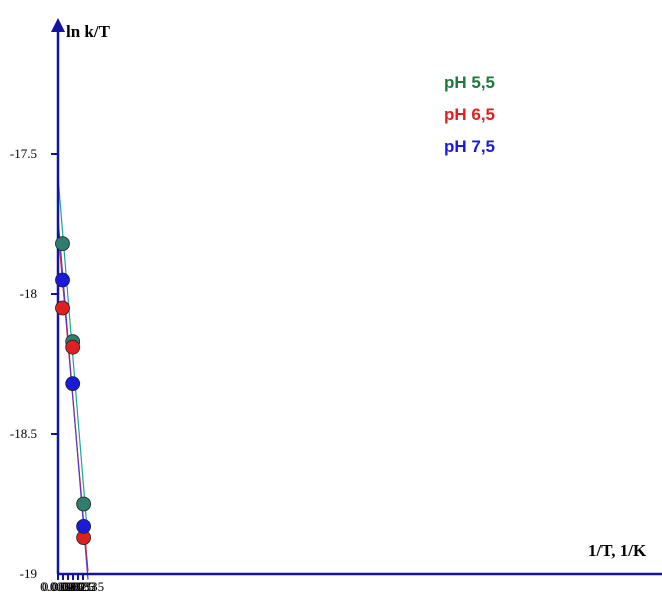 The height and width of the screenshot is (601, 662). I want to click on legend-entry-1: pH 6,5, so click(469, 114).